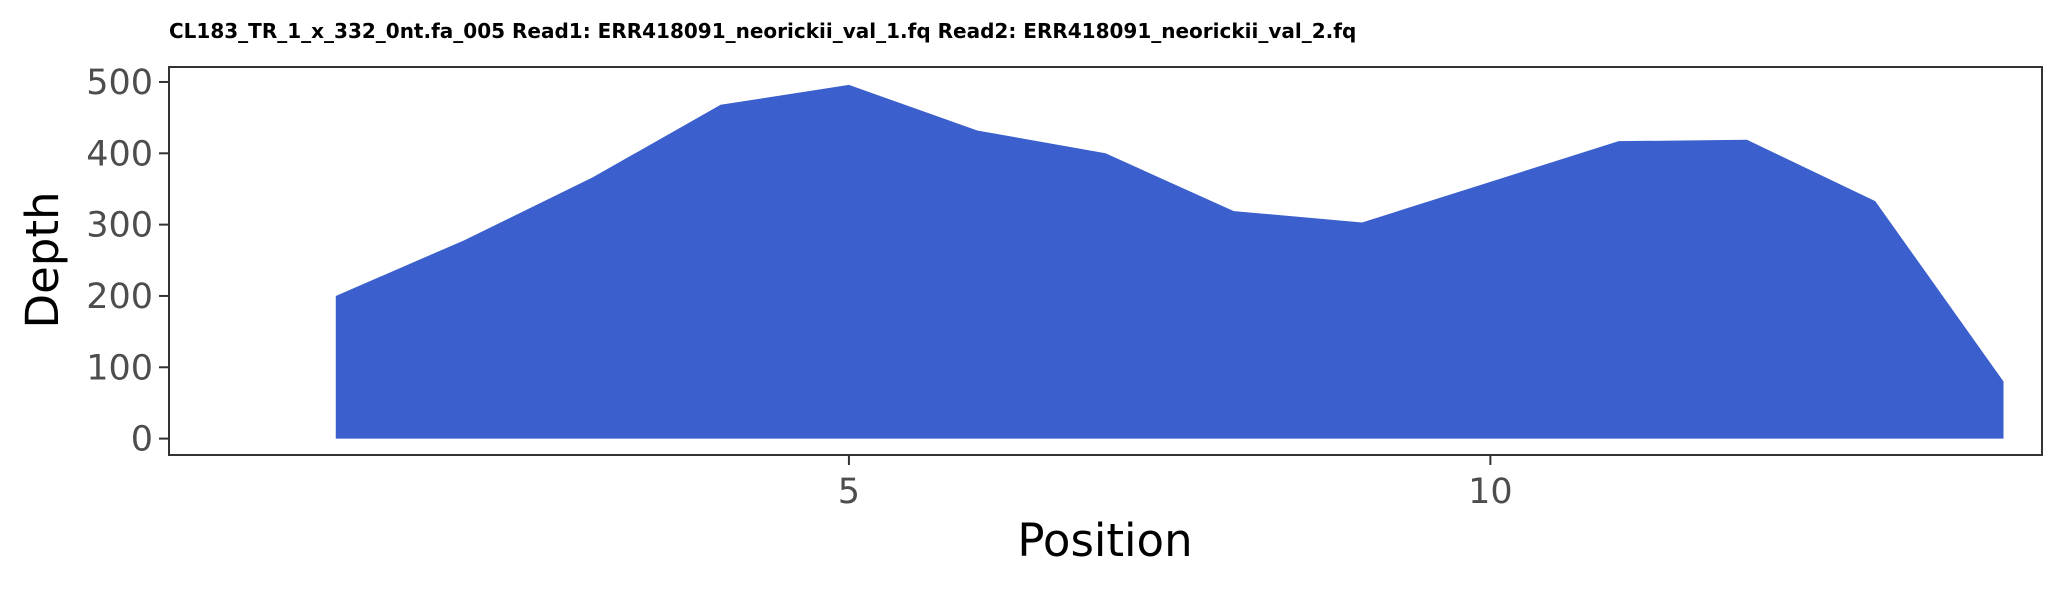 This screenshot has width=2066, height=590. Describe the element at coordinates (119, 83) in the screenshot. I see `y-tick-label-500: 500` at that location.